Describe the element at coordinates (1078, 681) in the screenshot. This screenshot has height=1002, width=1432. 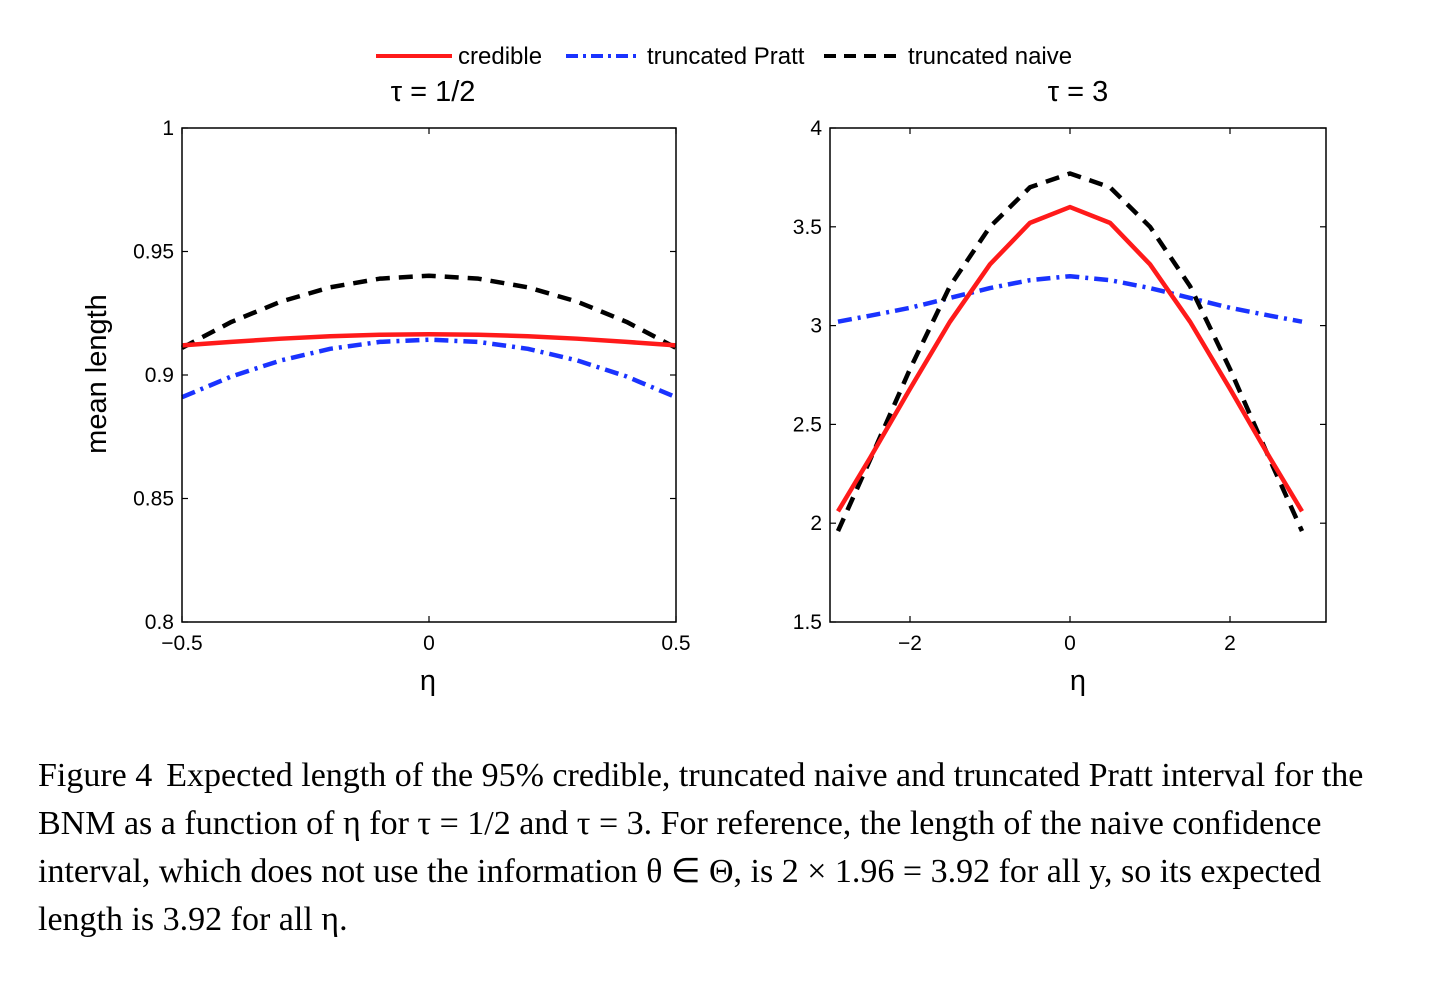
I see `x-axis-label-right: η` at that location.